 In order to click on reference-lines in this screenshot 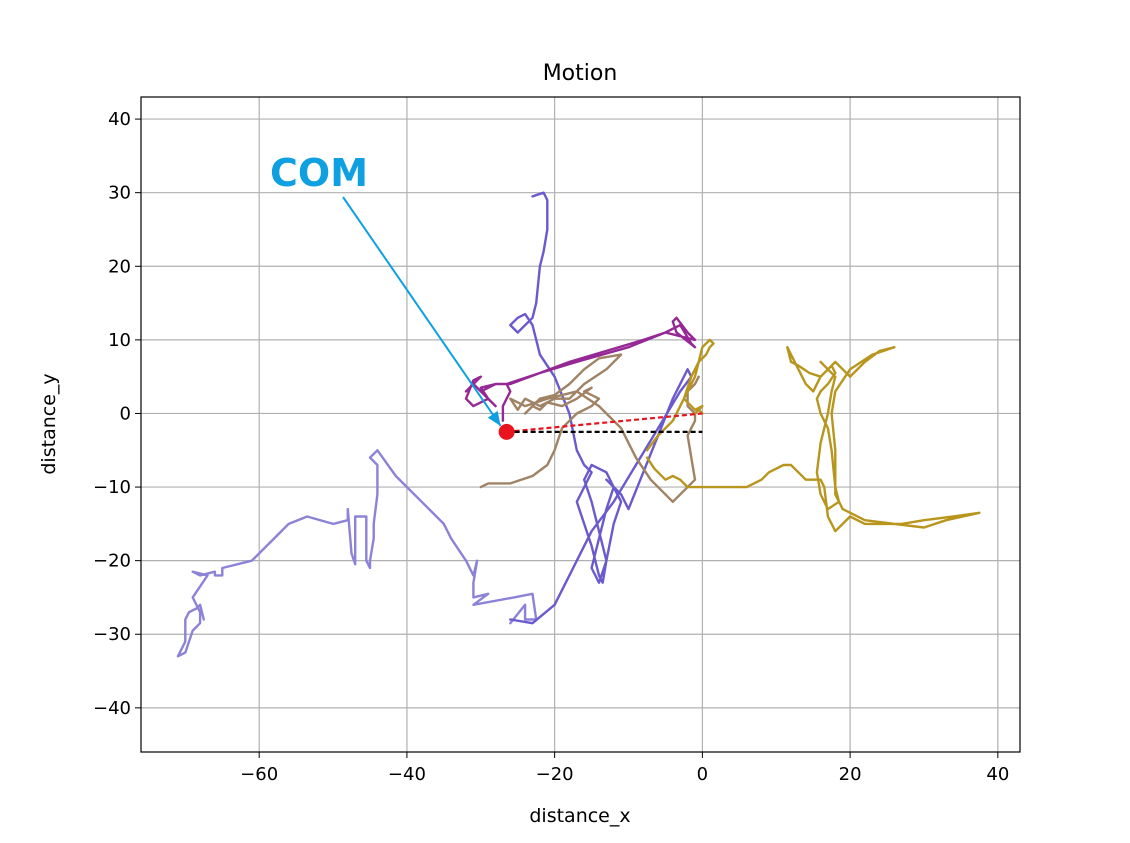, I will do `click(600, 426)`.